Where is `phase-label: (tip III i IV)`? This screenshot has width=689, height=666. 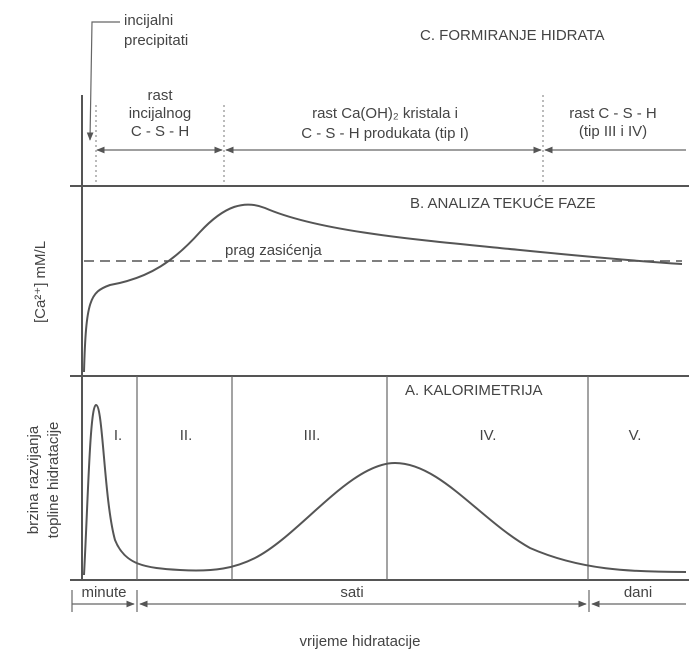 phase-label: (tip III i IV) is located at coordinates (613, 131).